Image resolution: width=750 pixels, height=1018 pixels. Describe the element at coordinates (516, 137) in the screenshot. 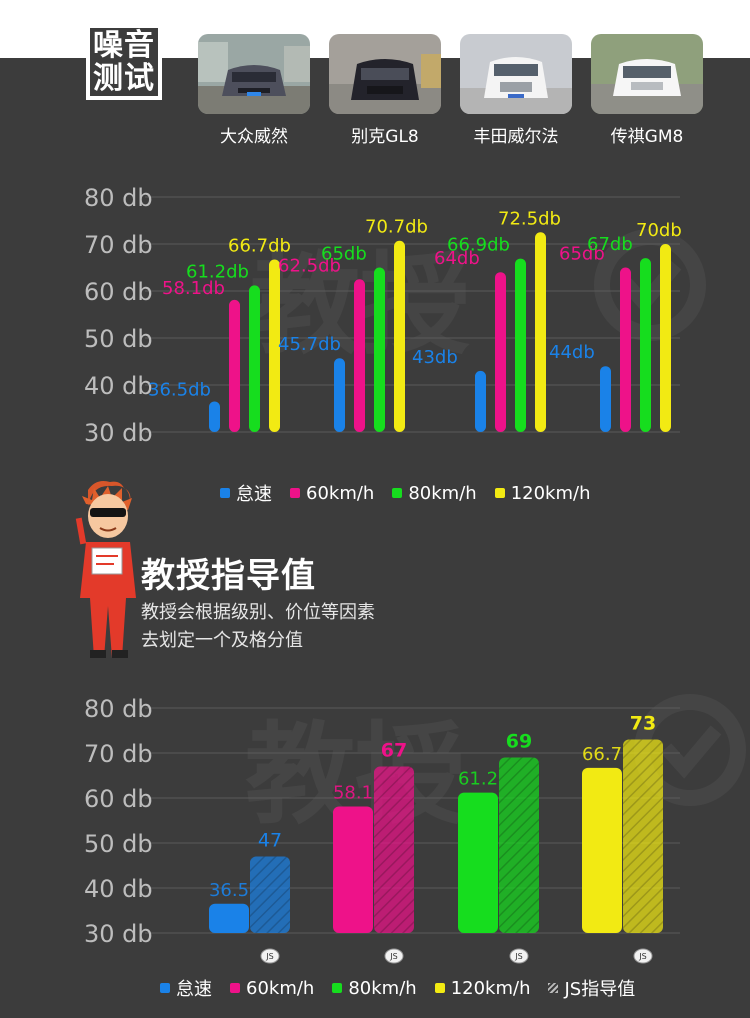

I see `car-name-3: 丰田威尔法` at that location.